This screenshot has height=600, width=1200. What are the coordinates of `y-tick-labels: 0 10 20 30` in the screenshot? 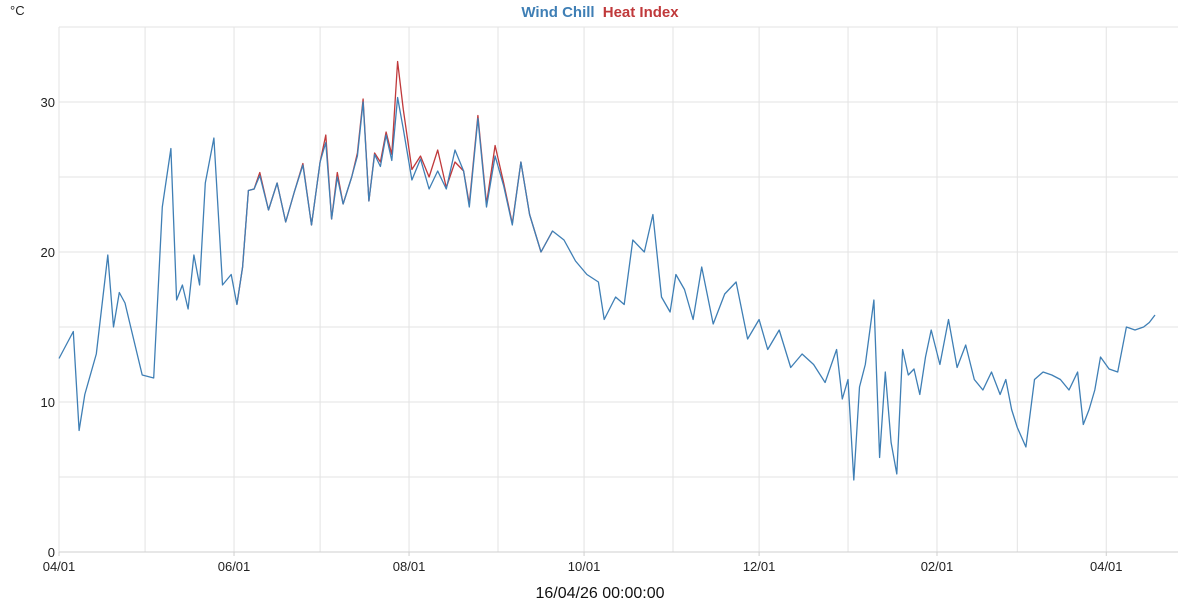 It's located at (48, 327).